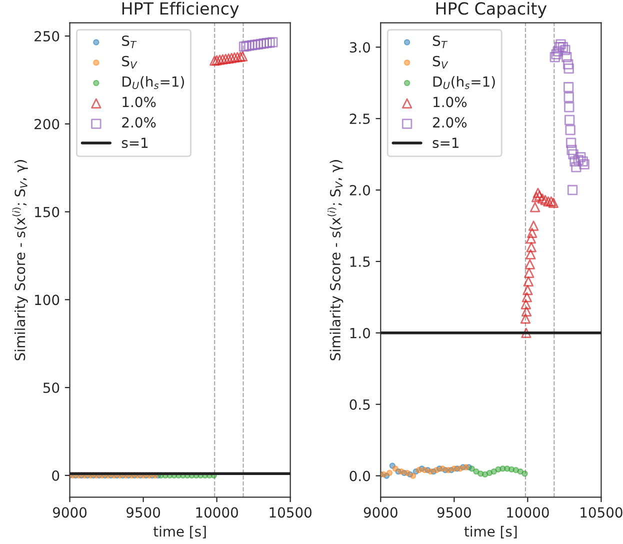  Describe the element at coordinates (360, 261) in the screenshot. I see `y-tick-label: 1.5` at that location.